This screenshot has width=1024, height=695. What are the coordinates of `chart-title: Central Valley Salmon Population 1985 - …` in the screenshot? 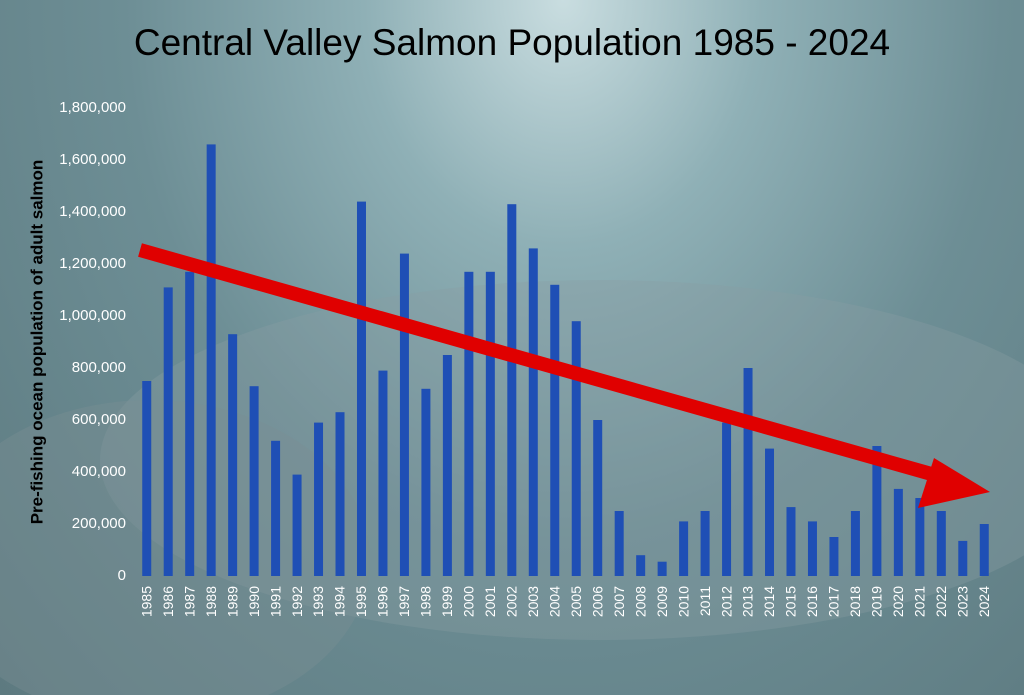 It's located at (512, 42).